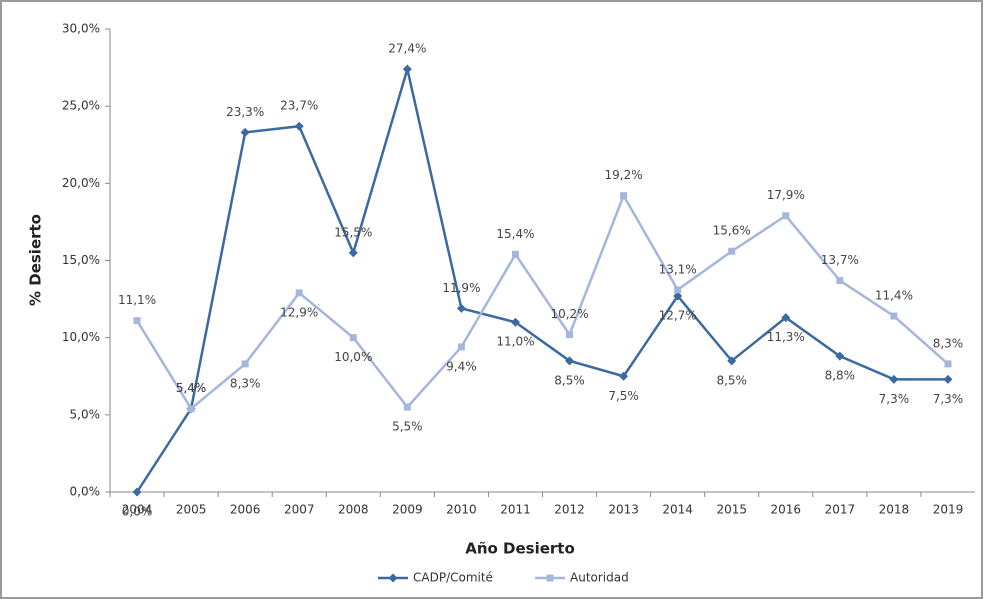  What do you see at coordinates (569, 314) in the screenshot?
I see `data-label: 10,2%` at bounding box center [569, 314].